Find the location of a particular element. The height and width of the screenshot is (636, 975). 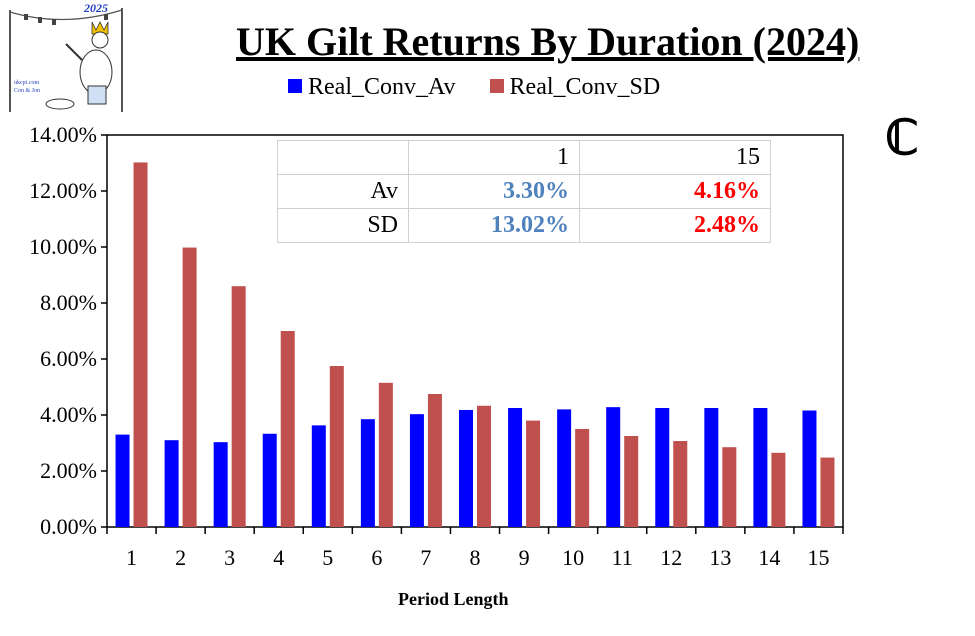

legend-item-sd: Real_Conv_SD is located at coordinates (575, 87).